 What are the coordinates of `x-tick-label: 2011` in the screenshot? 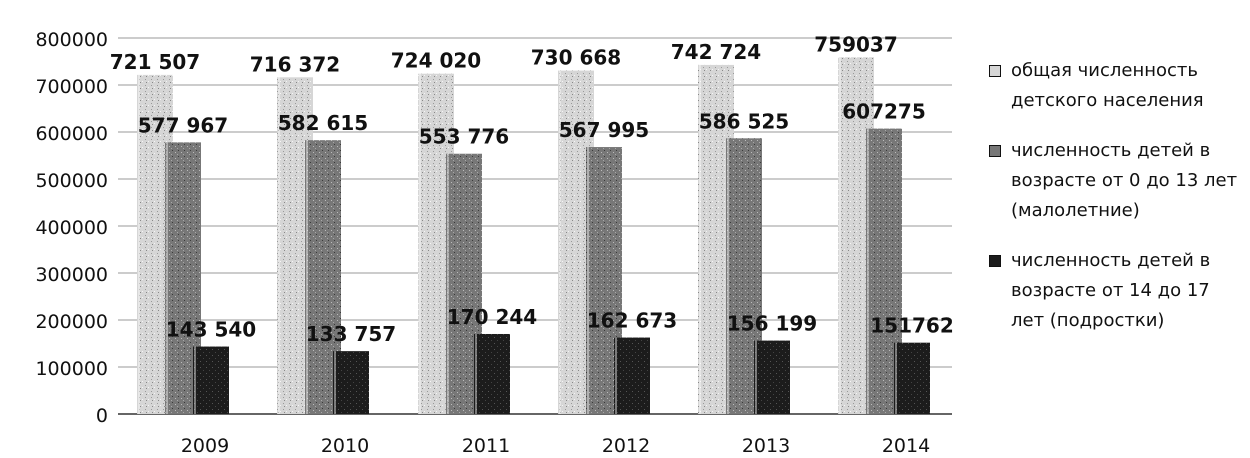 It's located at (486, 446).